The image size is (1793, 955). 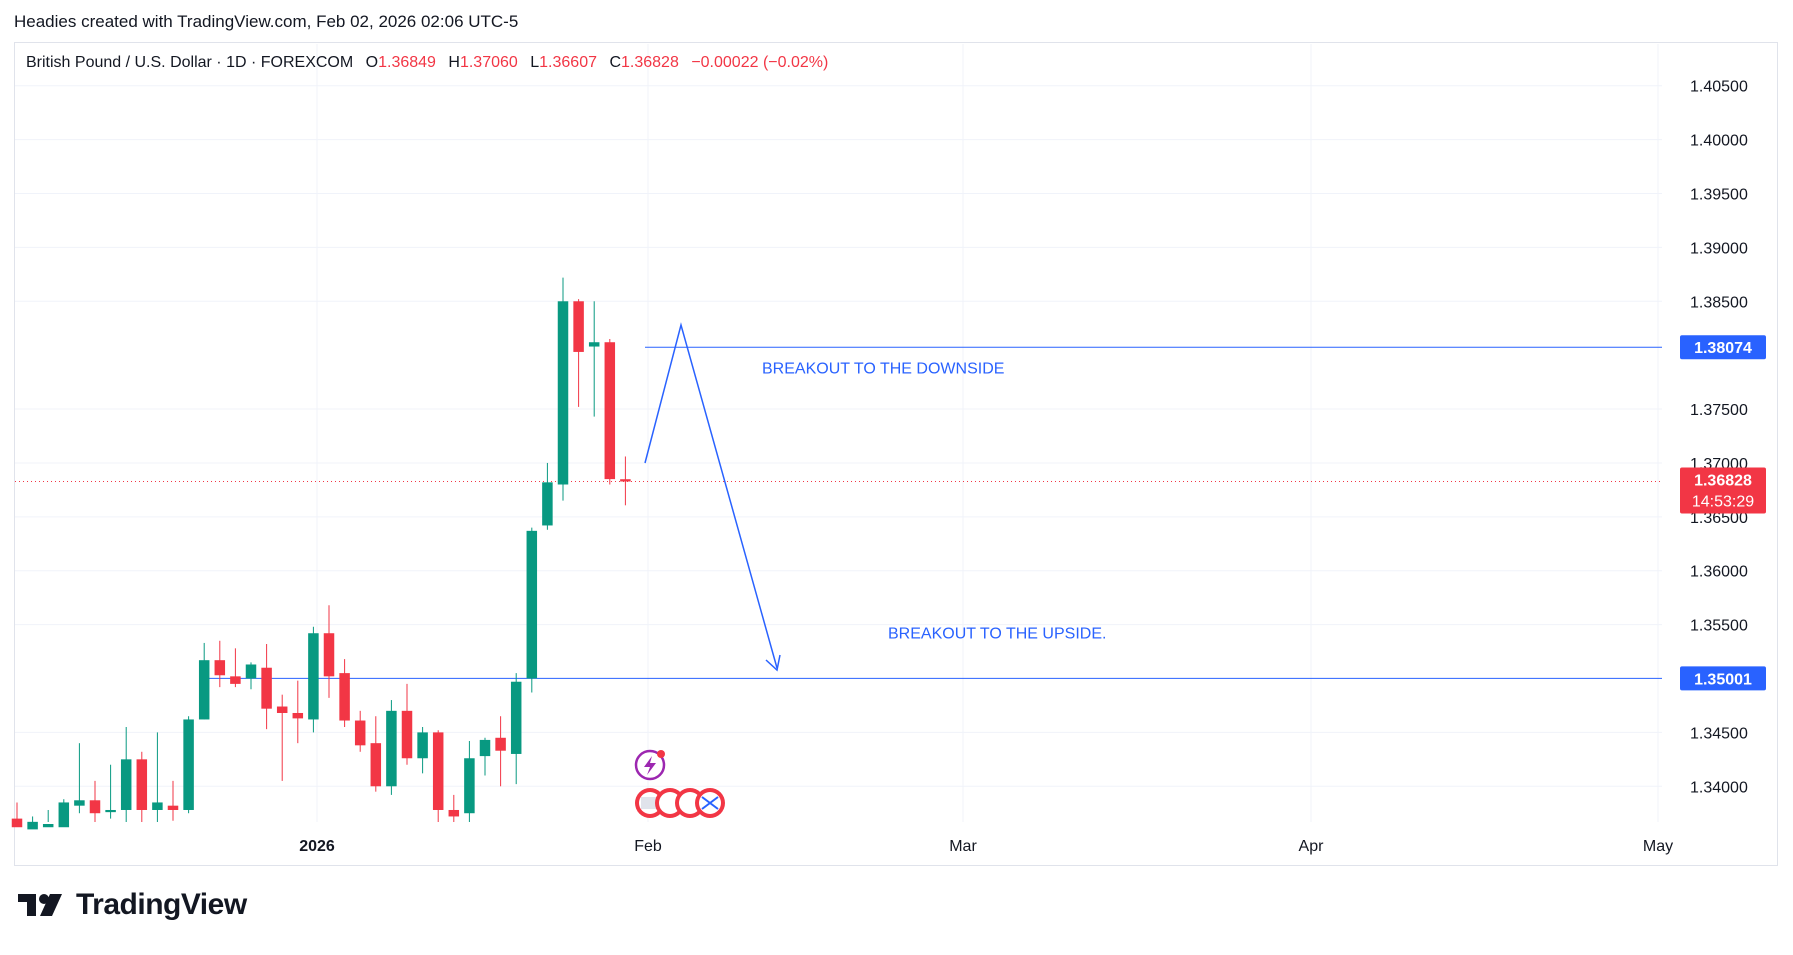 I want to click on x-tick-label: May, so click(x=1658, y=846).